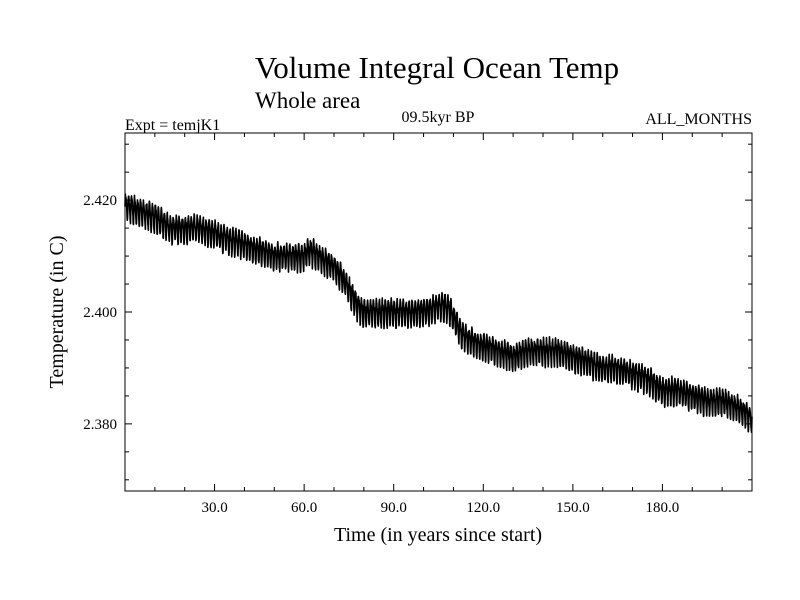 The height and width of the screenshot is (600, 800). What do you see at coordinates (438, 535) in the screenshot?
I see `x-axis-label: Time (in years since start)` at bounding box center [438, 535].